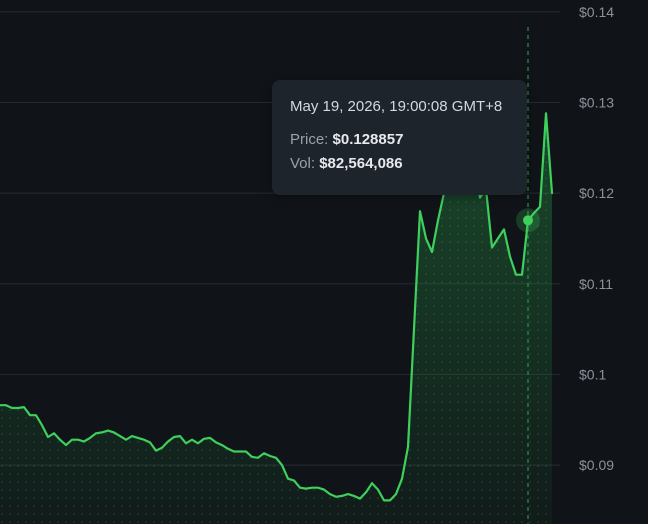  I want to click on y-tick-label: $0.1, so click(592, 374).